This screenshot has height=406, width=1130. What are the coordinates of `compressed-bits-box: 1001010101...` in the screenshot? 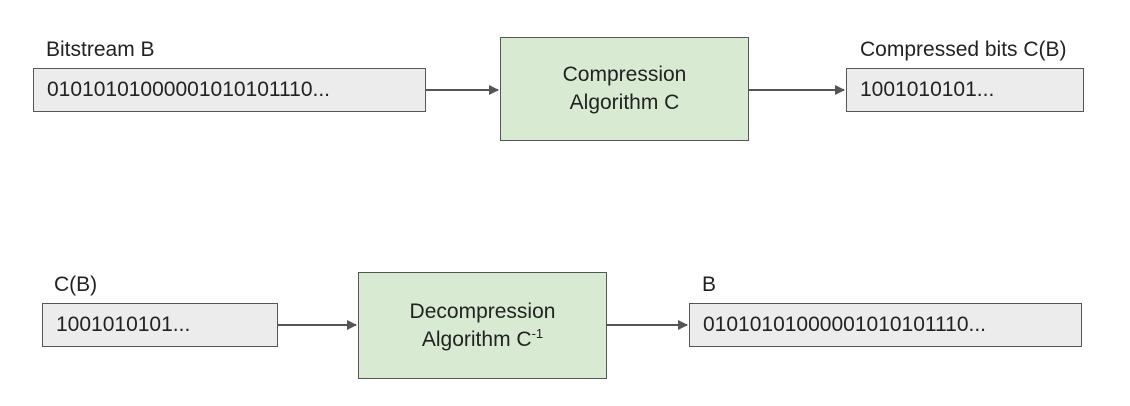 It's located at (965, 90).